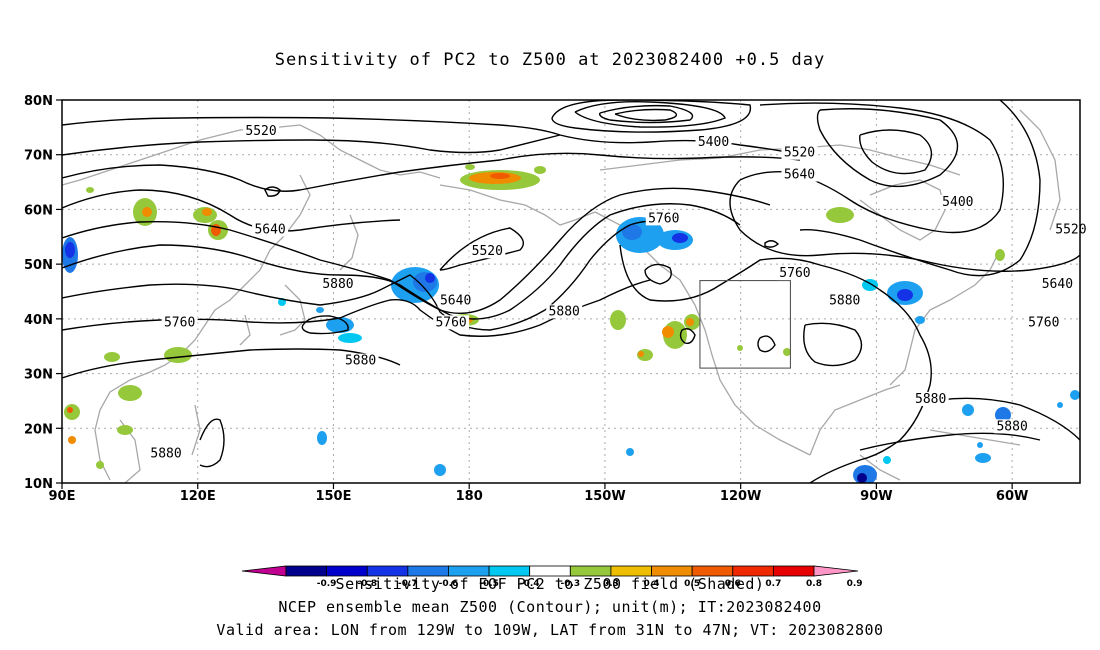 Image resolution: width=1100 pixels, height=650 pixels. Describe the element at coordinates (38, 375) in the screenshot. I see `y-tick-label: 30N` at that location.